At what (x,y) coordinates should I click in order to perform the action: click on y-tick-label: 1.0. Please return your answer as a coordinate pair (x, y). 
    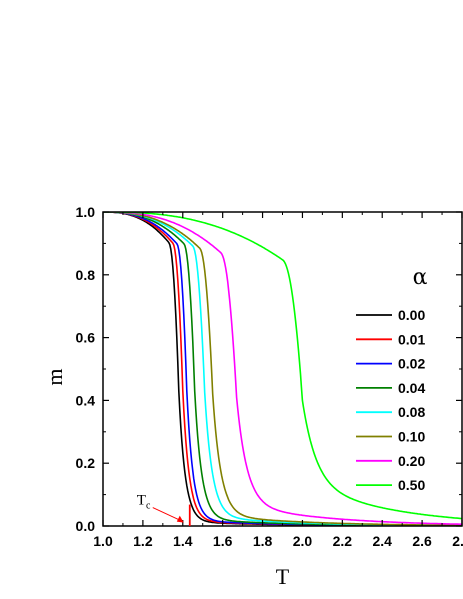
    Looking at the image, I should click on (86, 212).